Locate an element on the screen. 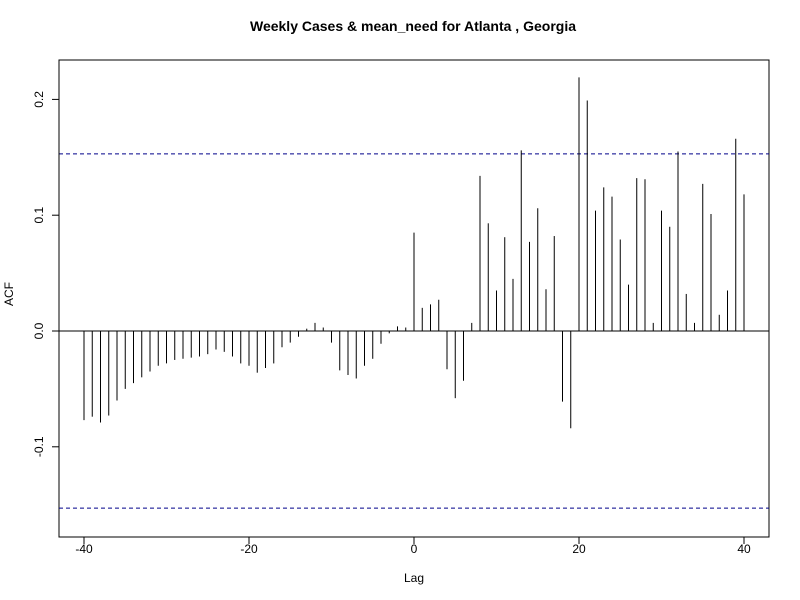 Image resolution: width=800 pixels, height=600 pixels. x-tick-label: 40 is located at coordinates (744, 549).